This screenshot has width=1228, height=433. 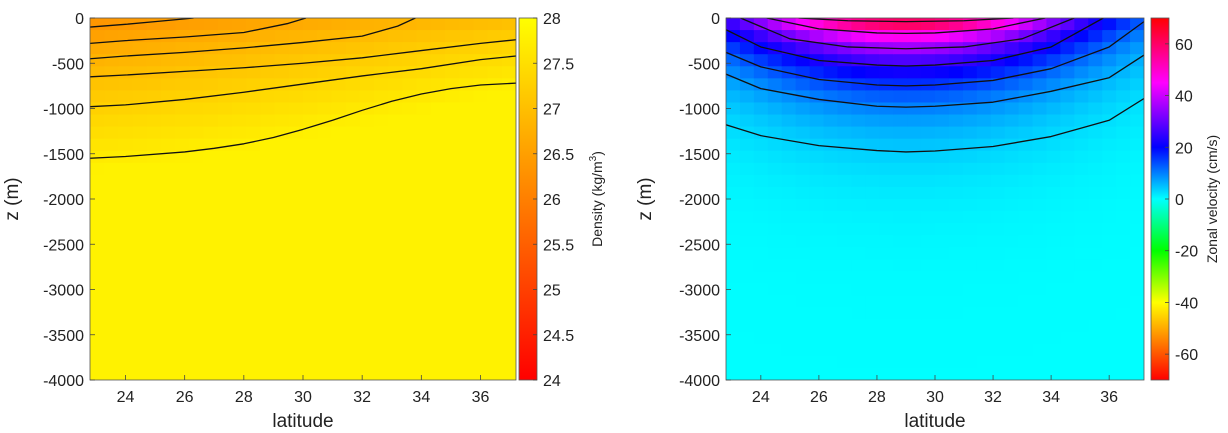 What do you see at coordinates (558, 64) in the screenshot?
I see `colorbar-tick-label: 27.5` at bounding box center [558, 64].